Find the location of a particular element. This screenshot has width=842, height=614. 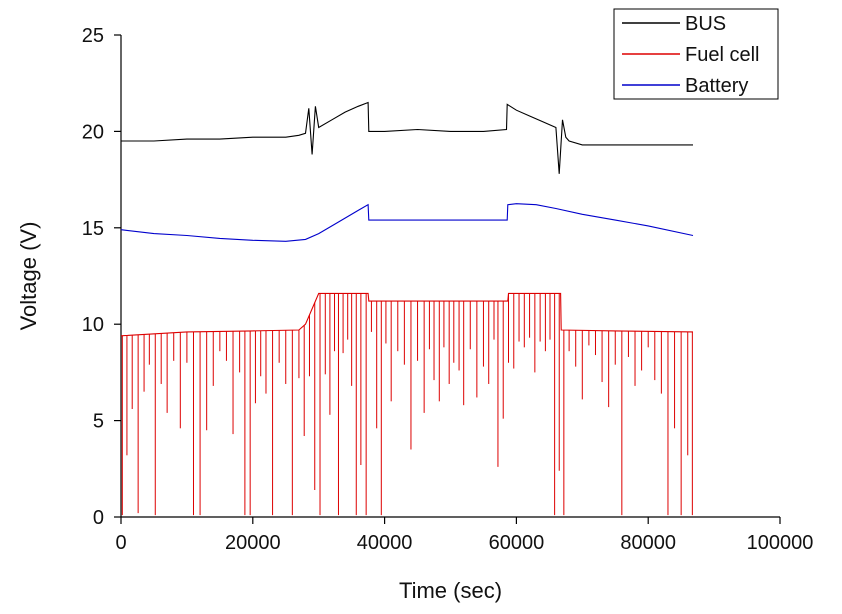

y-tick-label: 25 is located at coordinates (93, 36).